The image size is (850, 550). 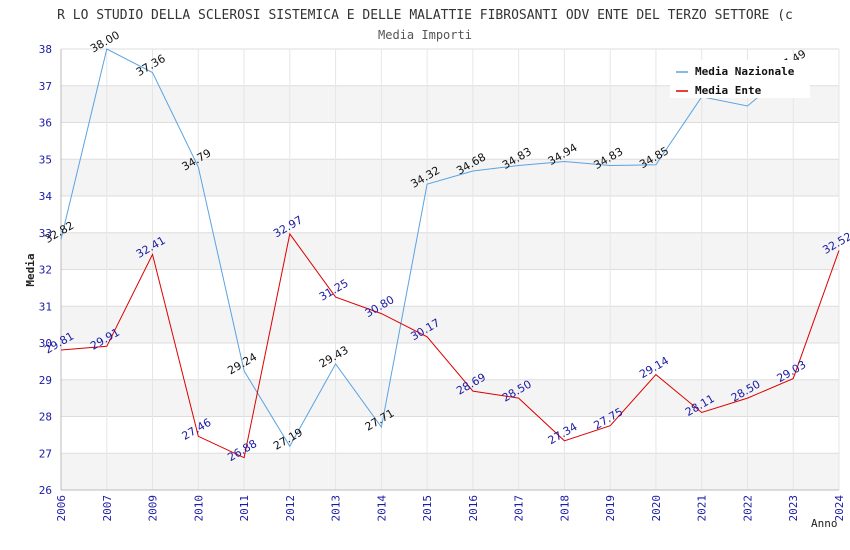 What do you see at coordinates (45, 86) in the screenshot?
I see `y-tick-label-37: 37` at bounding box center [45, 86].